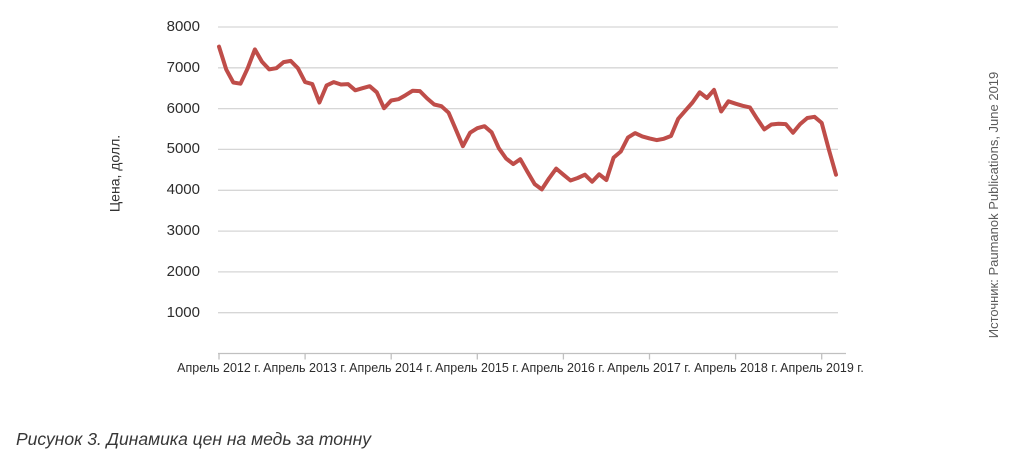 The image size is (1009, 474). Describe the element at coordinates (114, 173) in the screenshot. I see `y-axis-title: Цена, долл.` at that location.